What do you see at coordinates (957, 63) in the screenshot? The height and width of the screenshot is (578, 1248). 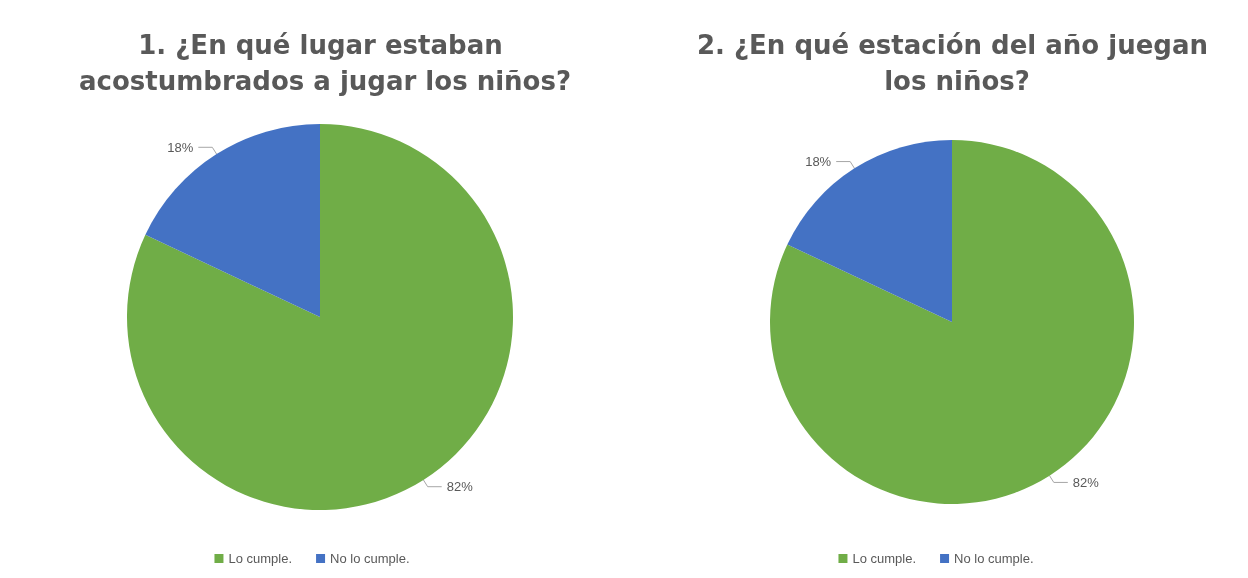 I see `chart-title: 2. ¿En qué estación del año juegan los niños?` at bounding box center [957, 63].